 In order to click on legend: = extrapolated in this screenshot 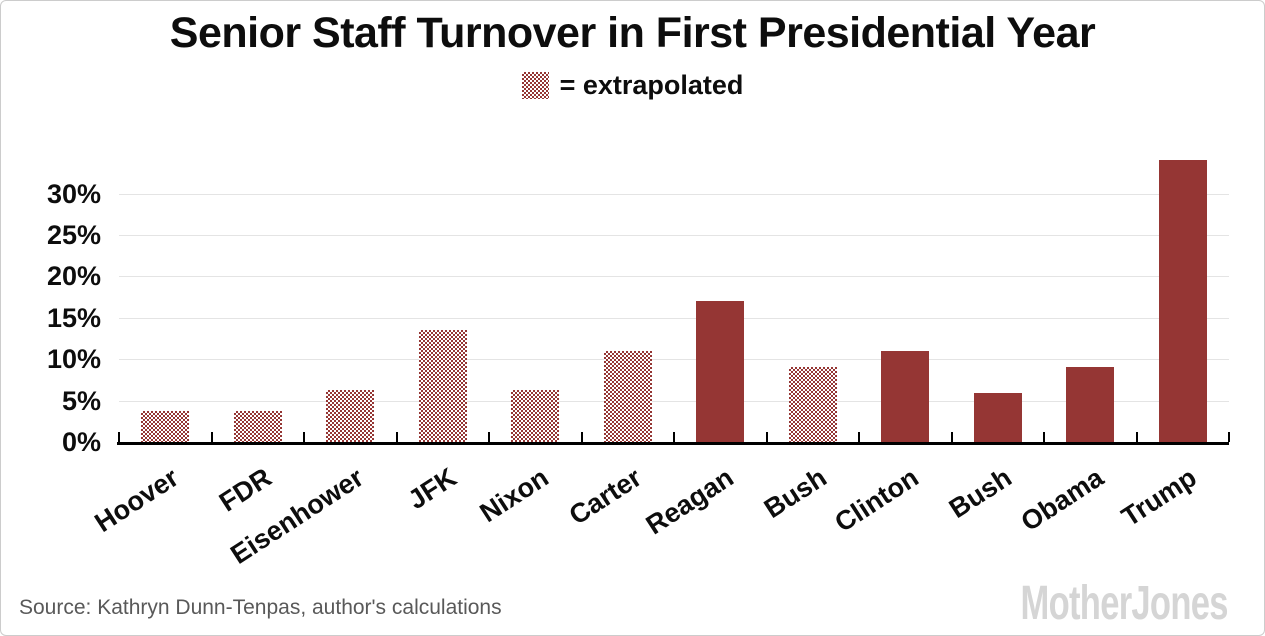, I will do `click(632, 85)`.